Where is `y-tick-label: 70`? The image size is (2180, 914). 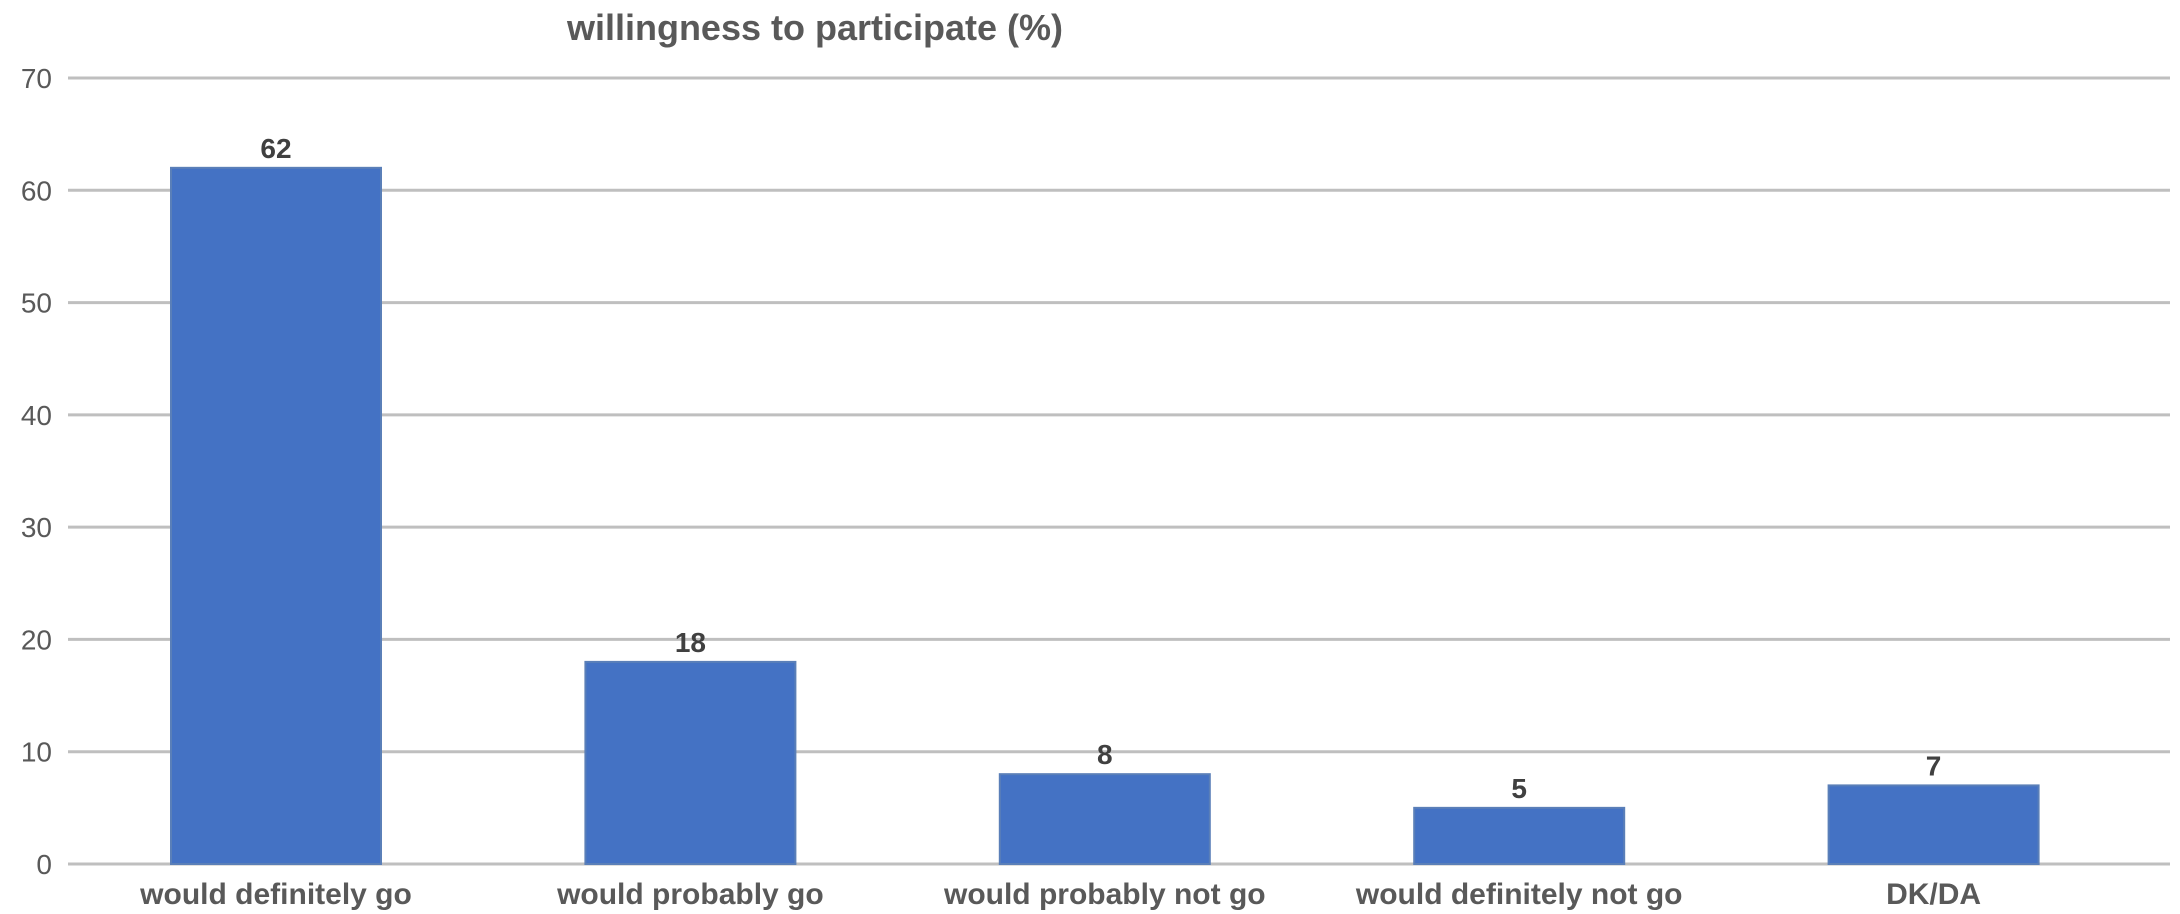 y-tick-label: 70 is located at coordinates (36, 78).